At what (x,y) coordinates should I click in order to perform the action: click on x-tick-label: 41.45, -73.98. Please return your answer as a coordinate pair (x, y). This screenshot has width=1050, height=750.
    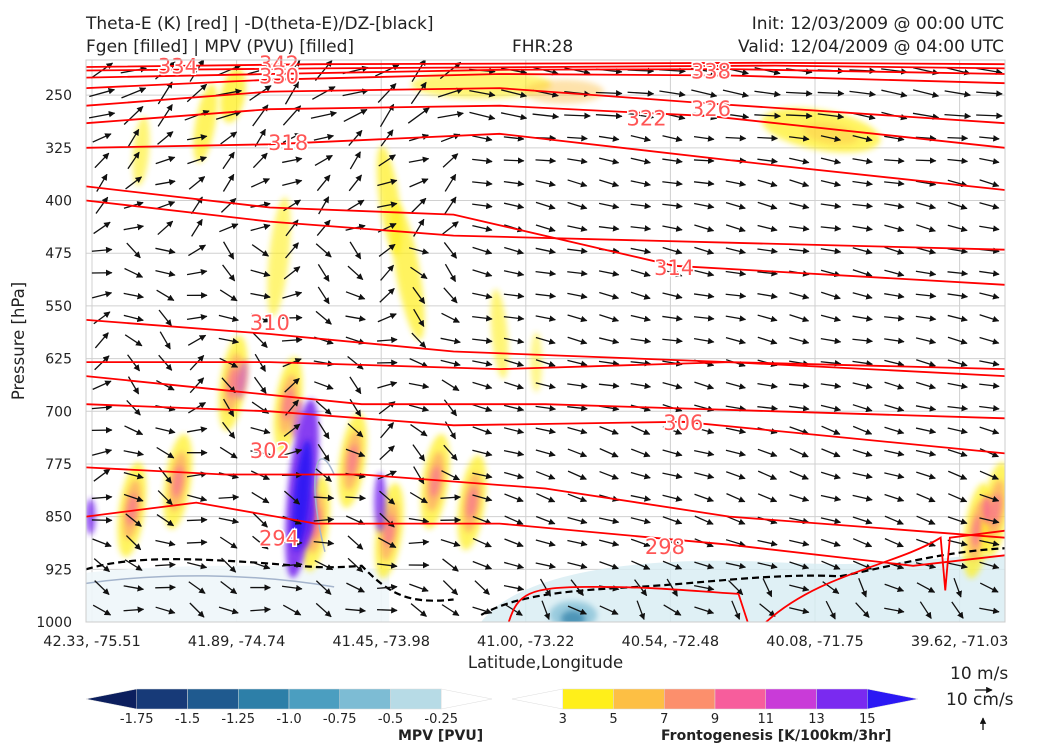
    Looking at the image, I should click on (380, 642).